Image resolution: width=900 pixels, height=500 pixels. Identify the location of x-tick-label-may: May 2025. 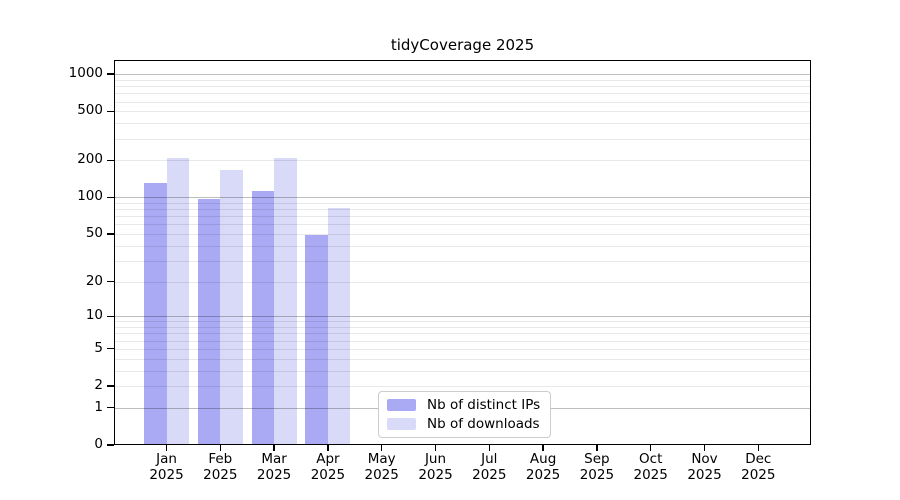
(382, 467).